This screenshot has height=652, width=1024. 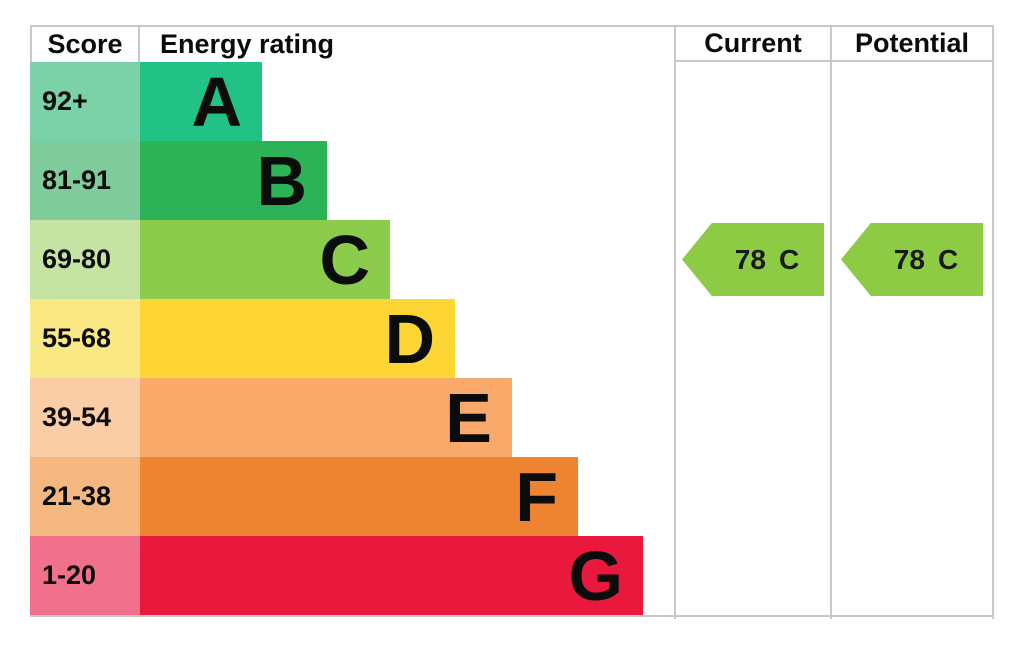 I want to click on score-column-header: Score, so click(x=85, y=44).